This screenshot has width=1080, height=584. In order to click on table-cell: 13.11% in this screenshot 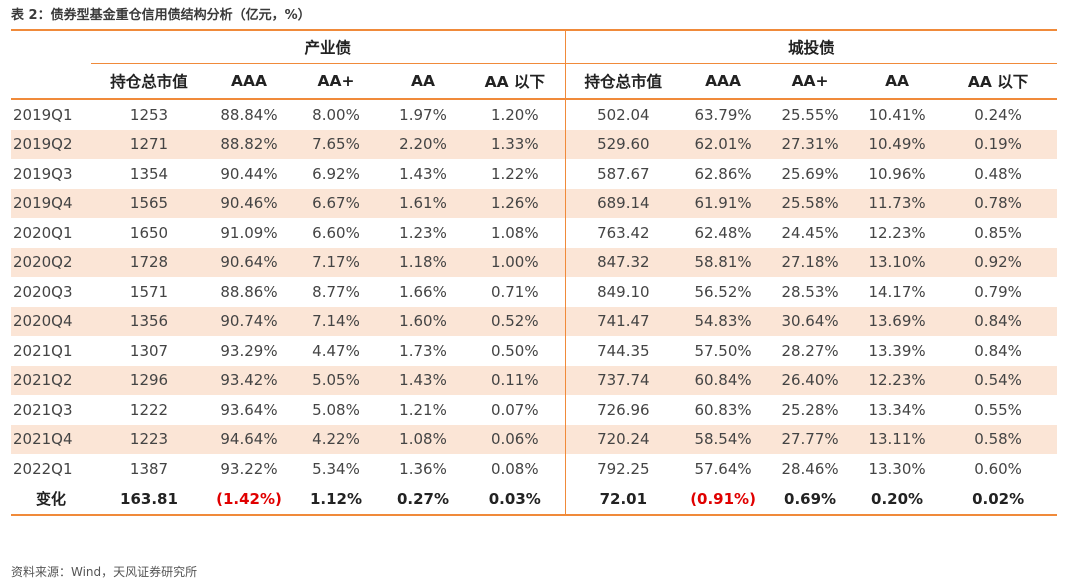, I will do `click(897, 439)`.